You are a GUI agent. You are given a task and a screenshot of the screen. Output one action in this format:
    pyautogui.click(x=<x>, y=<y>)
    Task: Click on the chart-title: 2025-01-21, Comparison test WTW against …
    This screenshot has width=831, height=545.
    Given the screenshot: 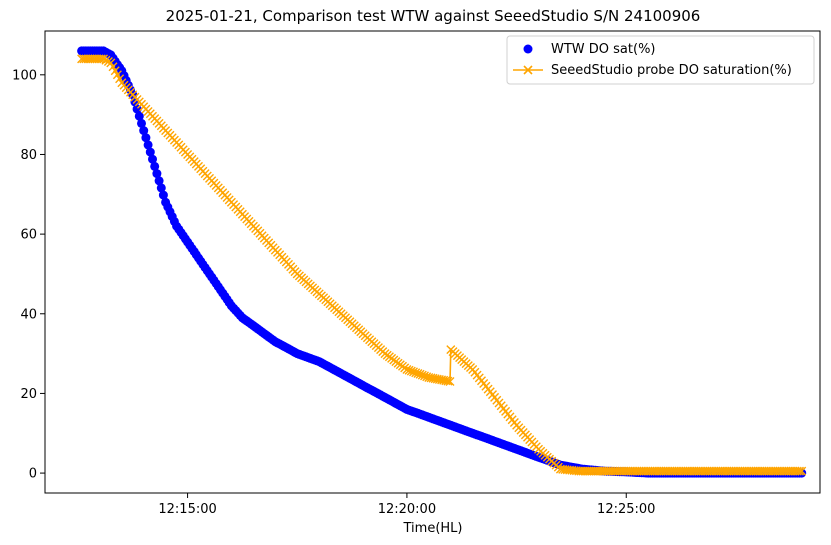 What is the action you would take?
    pyautogui.click(x=433, y=16)
    